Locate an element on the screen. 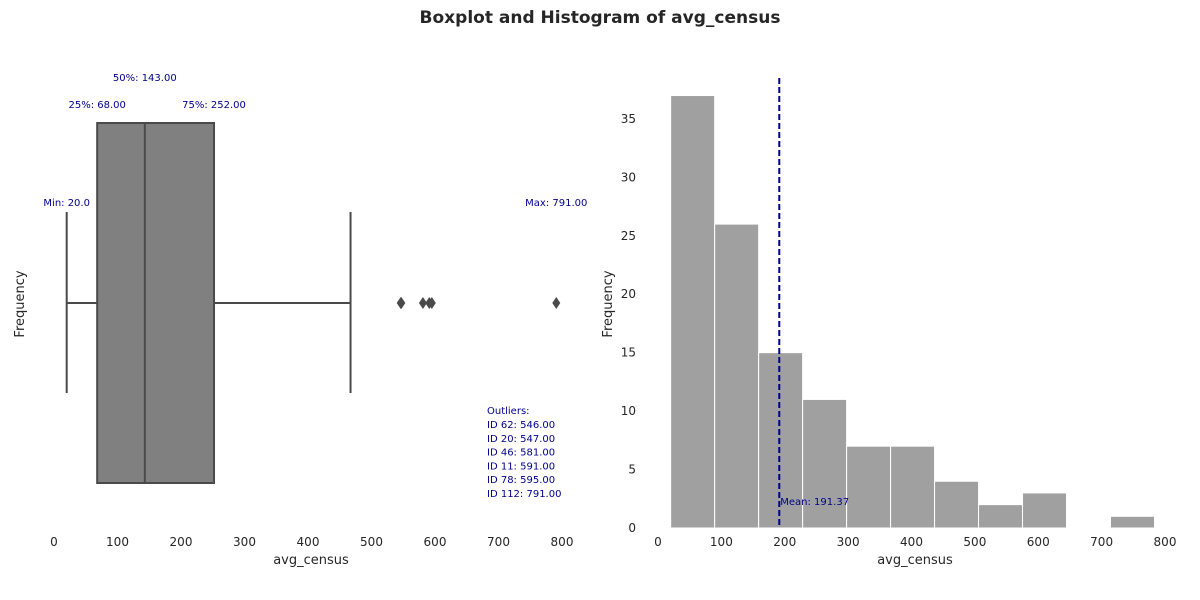  boxplot-x-tick-label: 600 is located at coordinates (435, 542).